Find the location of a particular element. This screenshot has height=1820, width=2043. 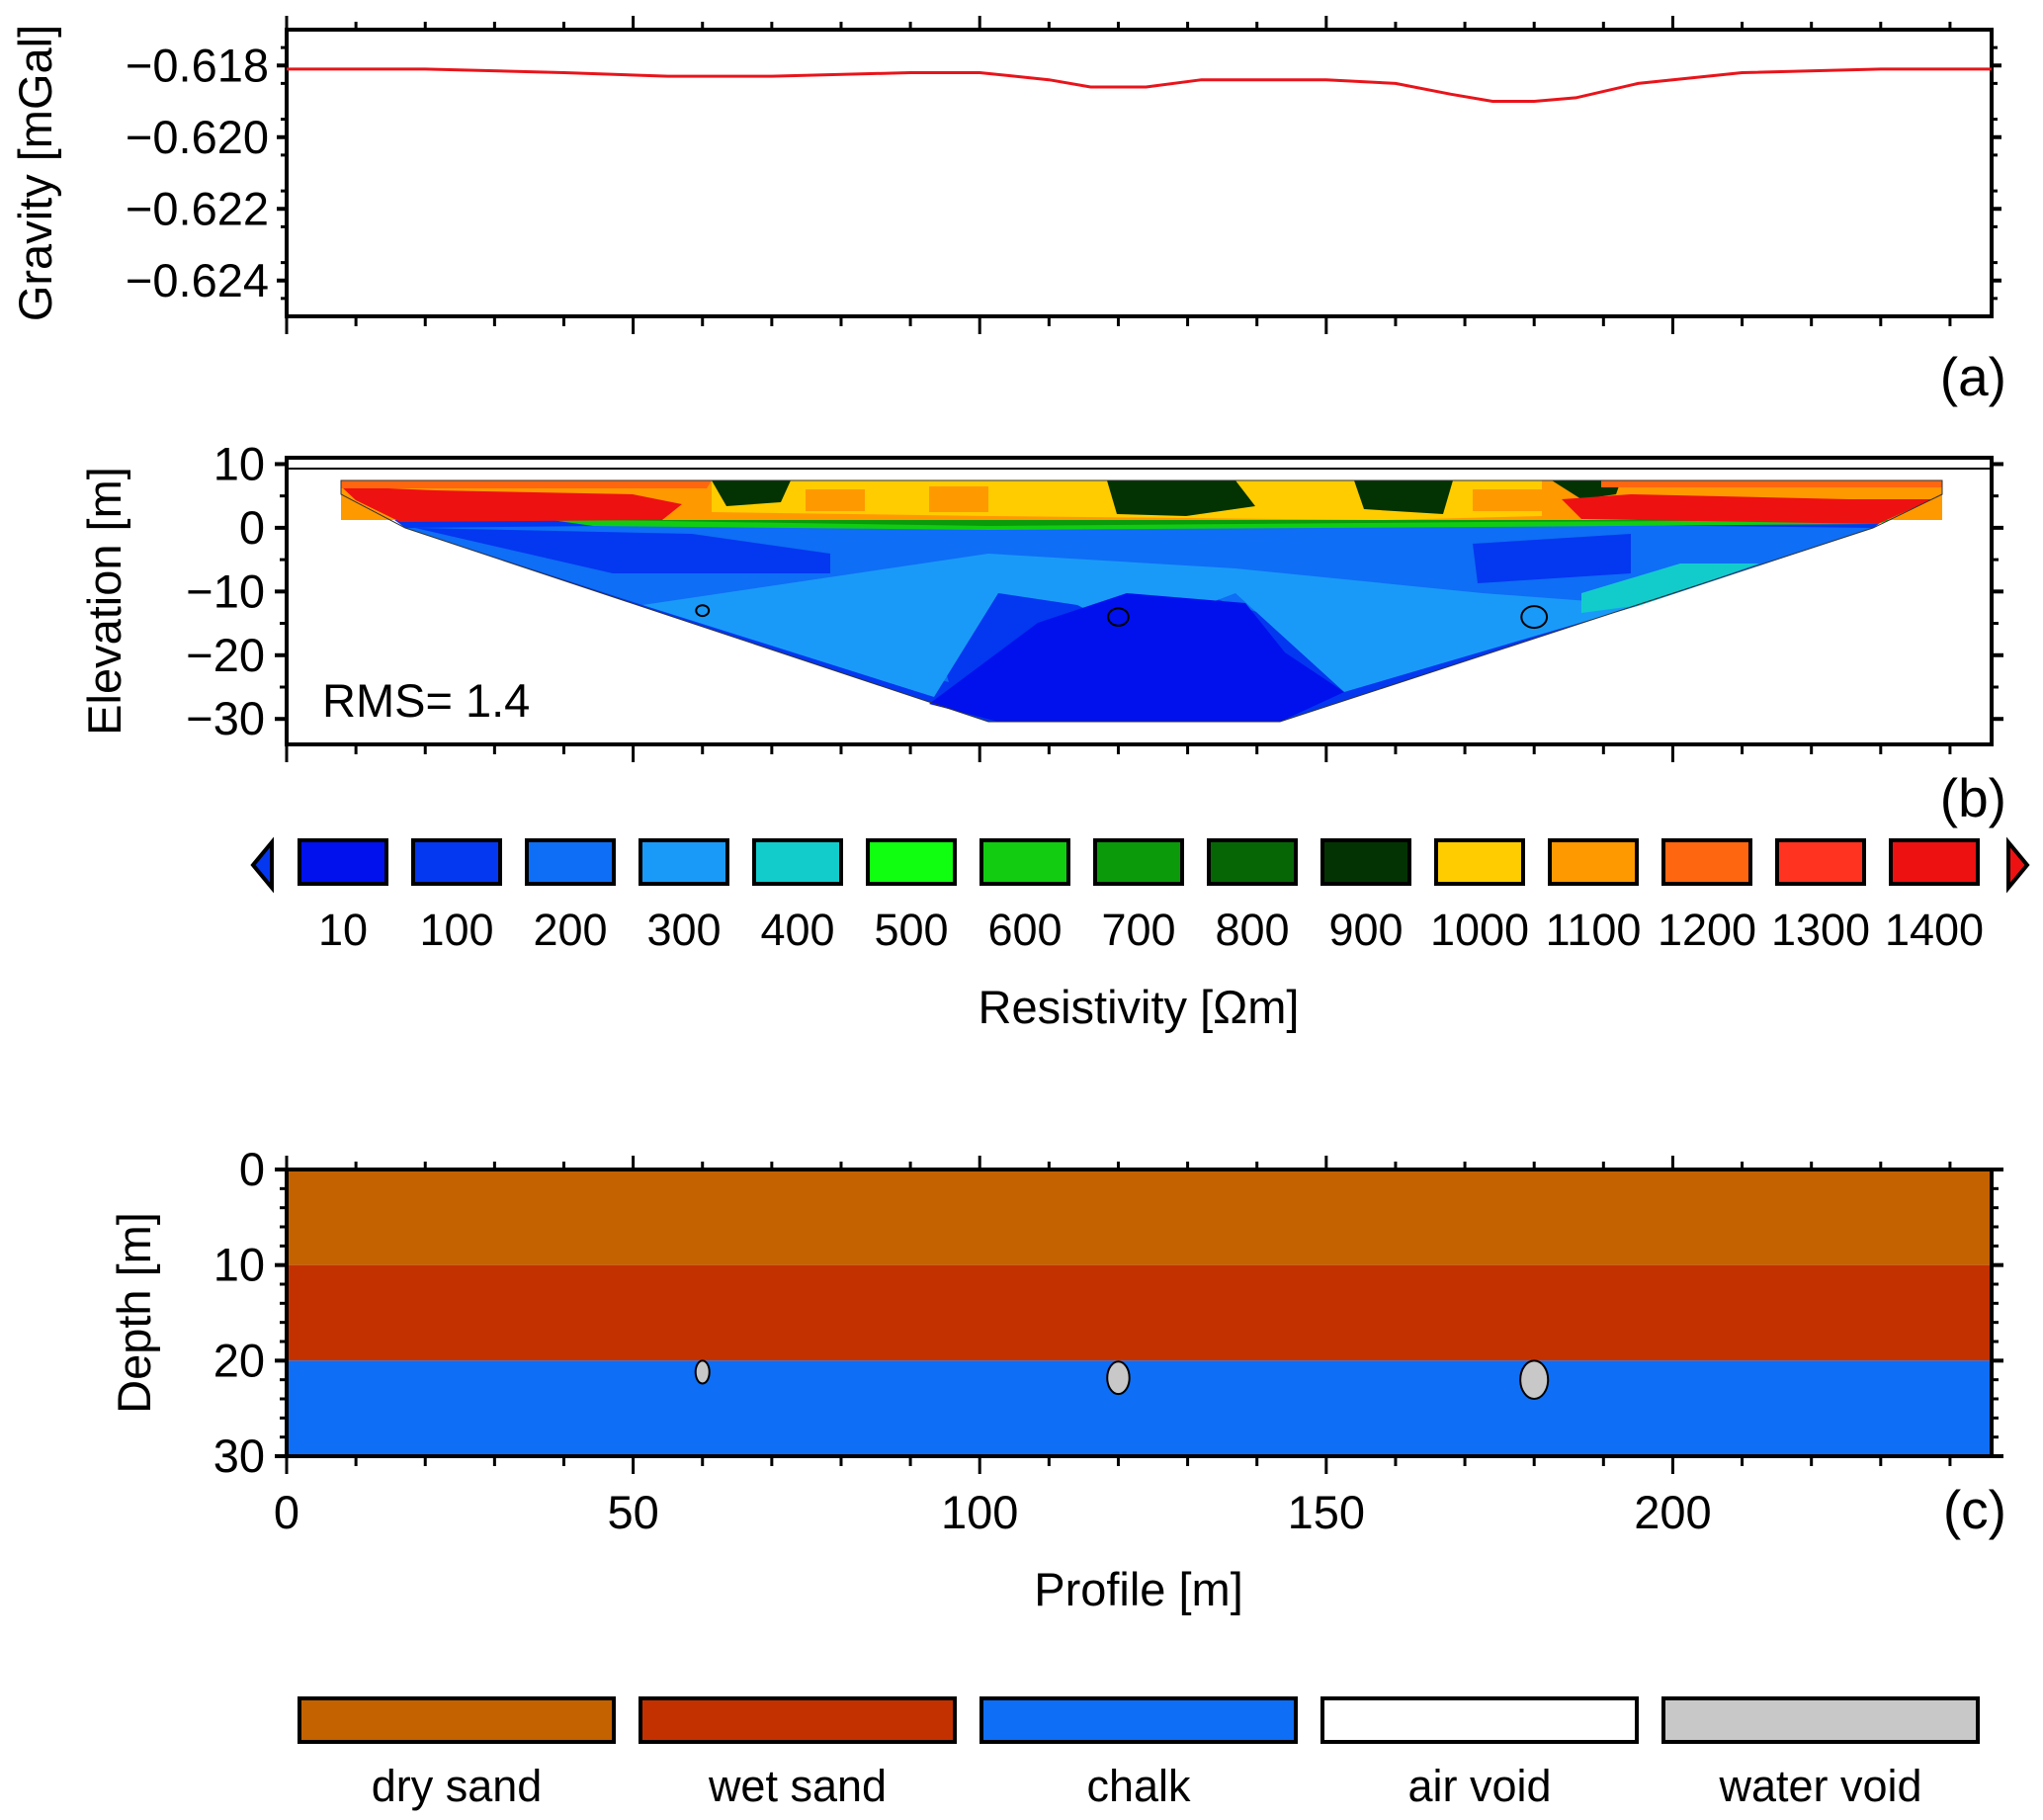

gravity-y-tick-label: −0.622 is located at coordinates (198, 208).